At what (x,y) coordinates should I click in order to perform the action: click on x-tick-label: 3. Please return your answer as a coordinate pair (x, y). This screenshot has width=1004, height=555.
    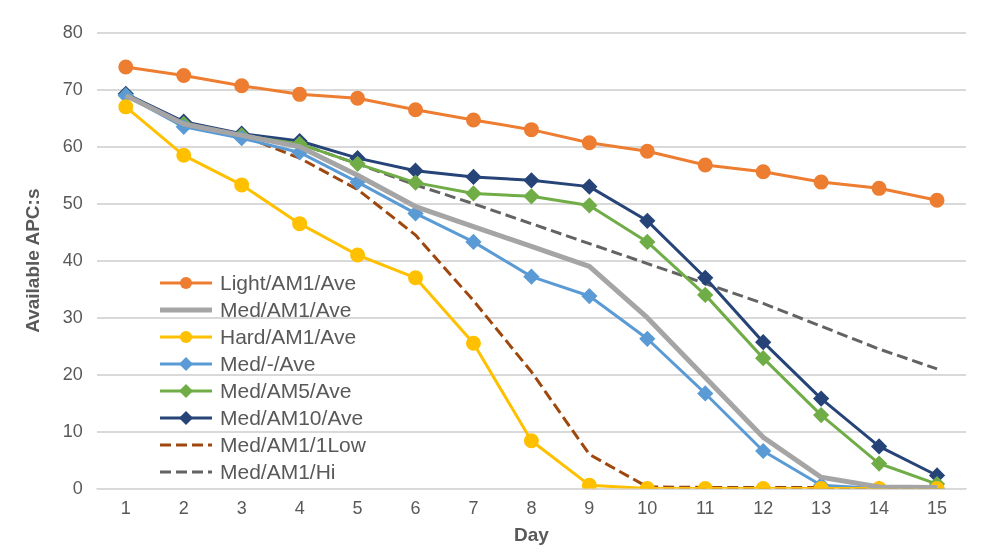
    Looking at the image, I should click on (241, 508).